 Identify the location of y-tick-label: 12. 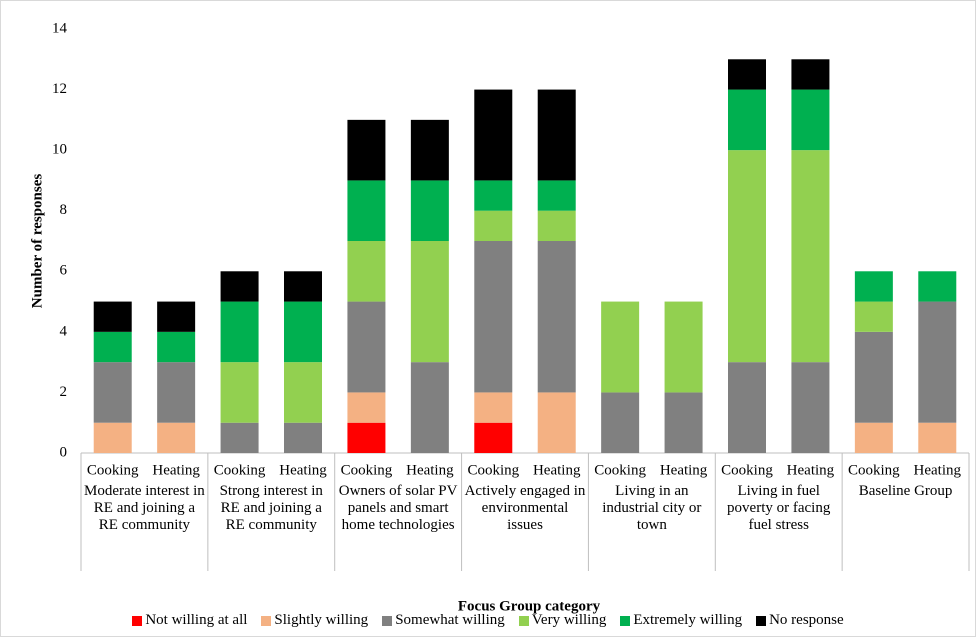
(59, 89).